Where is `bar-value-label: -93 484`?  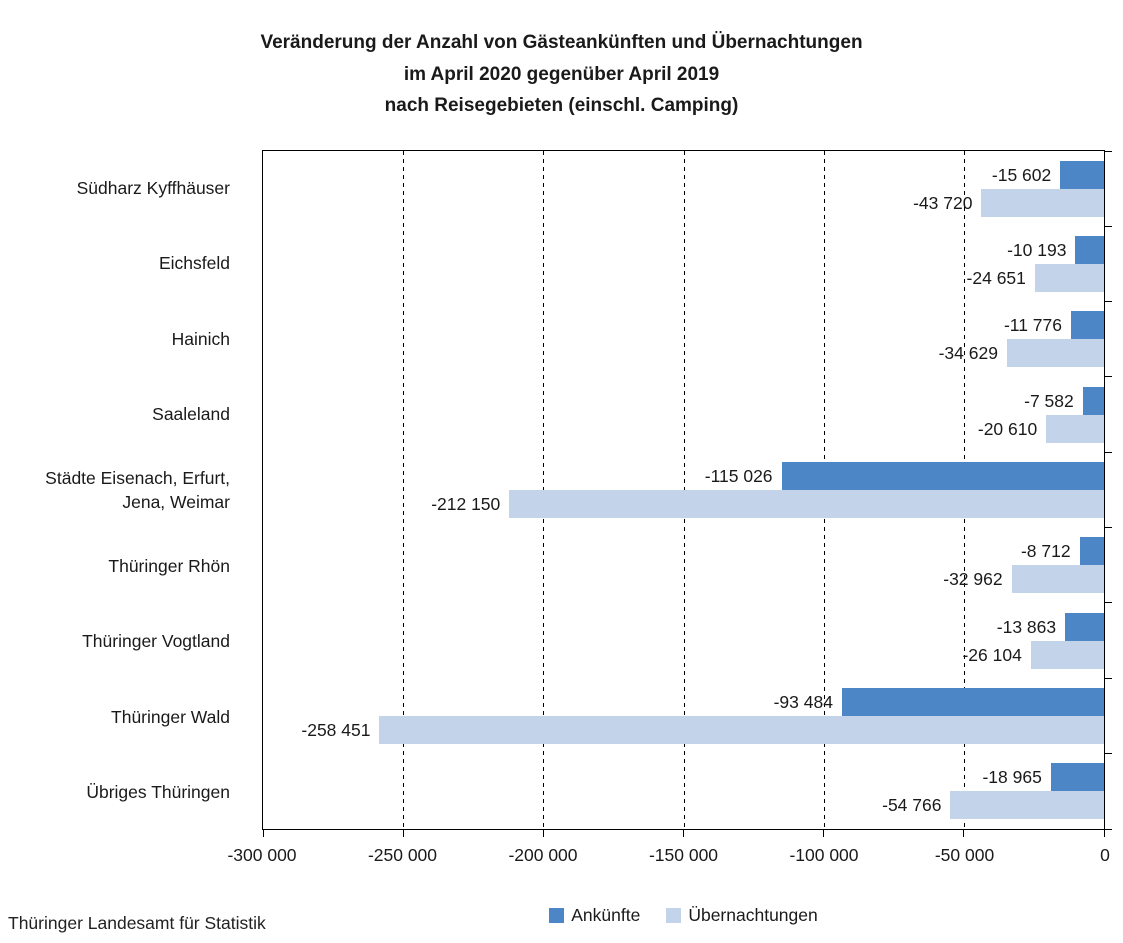
bar-value-label: -93 484 is located at coordinates (803, 701).